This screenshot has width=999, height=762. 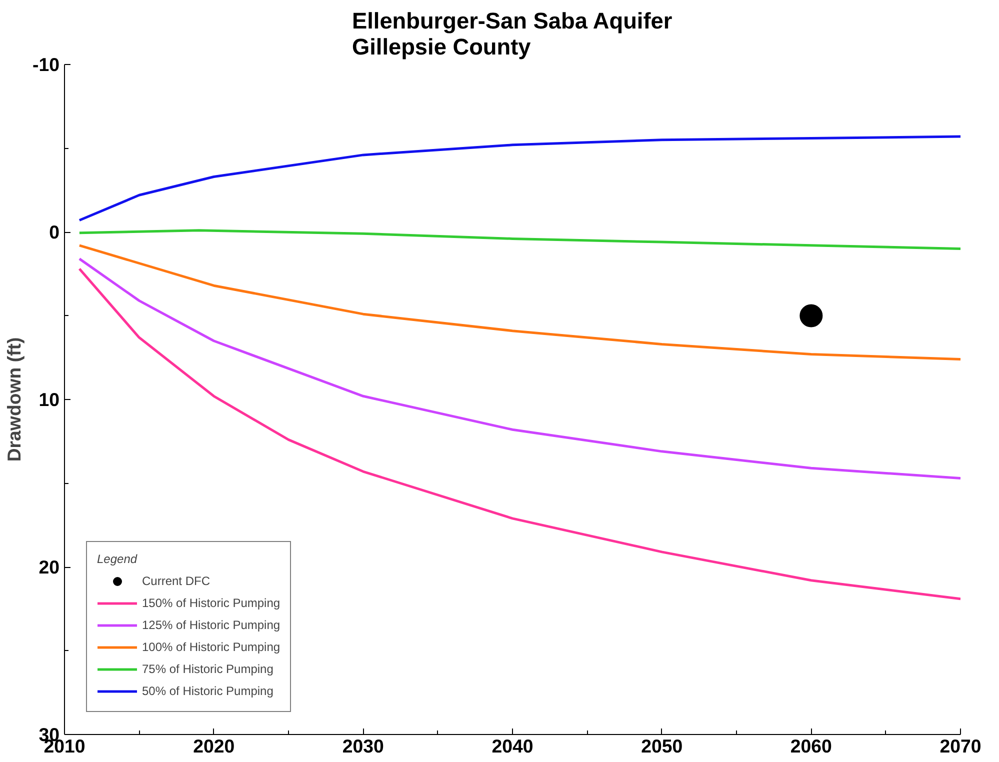 What do you see at coordinates (211, 603) in the screenshot?
I see `legend-label: 150% of Historic Pumping` at bounding box center [211, 603].